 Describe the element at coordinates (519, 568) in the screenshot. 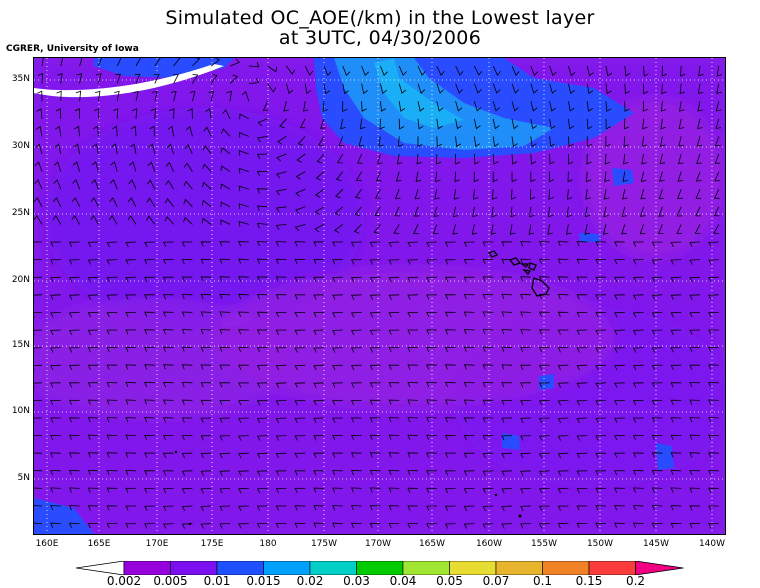

I see `colorbar-segment` at that location.